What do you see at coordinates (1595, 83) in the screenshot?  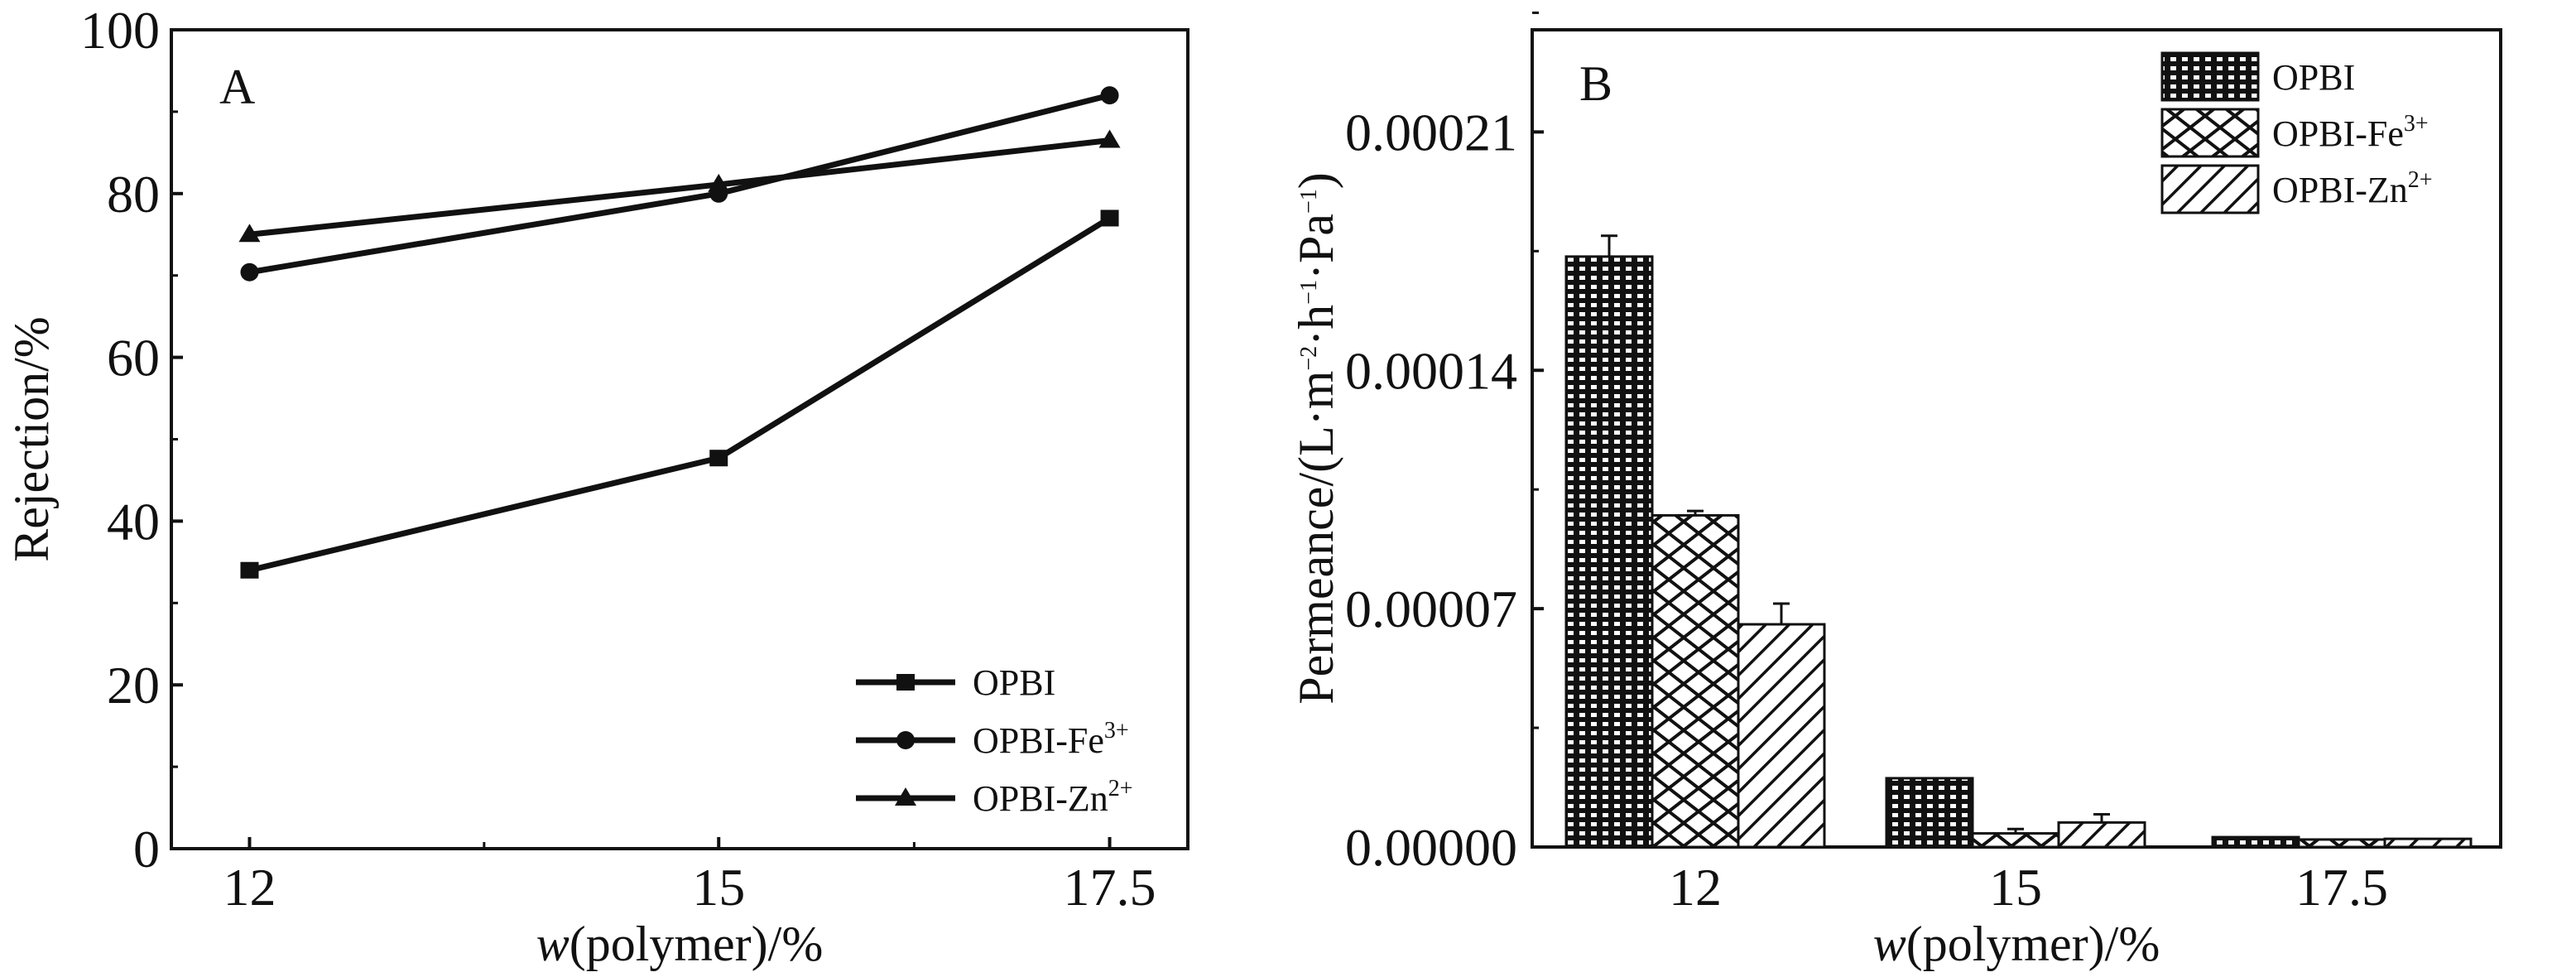 I see `panel-label: B` at bounding box center [1595, 83].